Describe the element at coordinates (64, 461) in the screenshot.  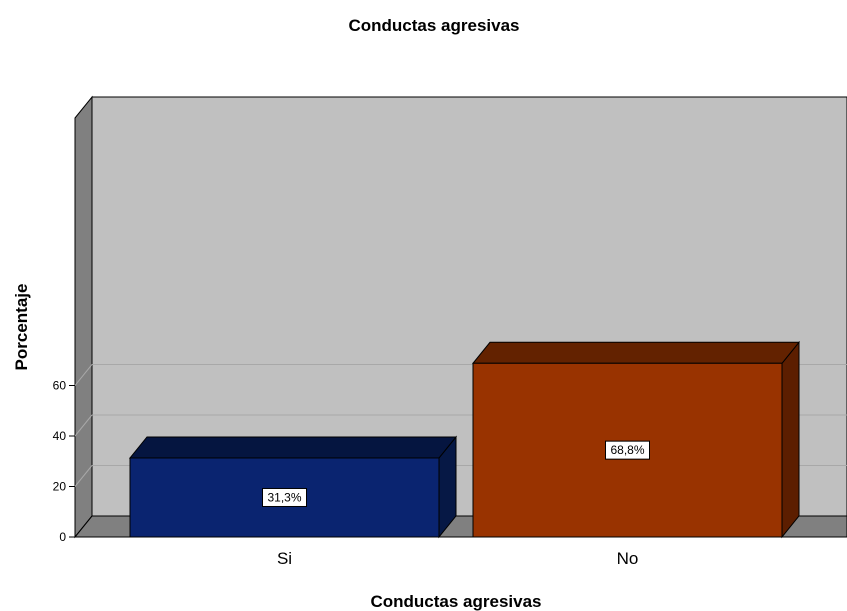
I see `y-axis-ticks: 0 20 40 60` at that location.